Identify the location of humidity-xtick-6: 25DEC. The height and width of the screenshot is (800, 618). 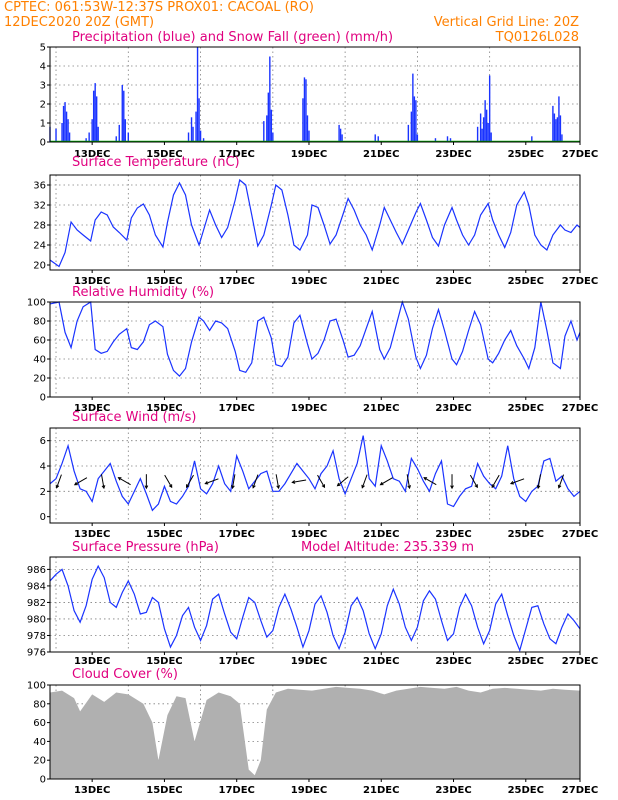
(526, 408).